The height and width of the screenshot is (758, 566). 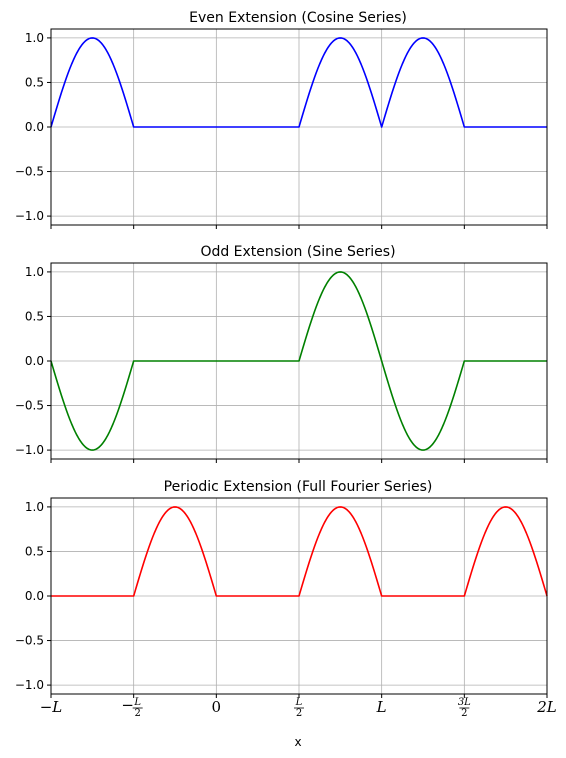 What do you see at coordinates (297, 742) in the screenshot?
I see `x-axis-label: x` at bounding box center [297, 742].